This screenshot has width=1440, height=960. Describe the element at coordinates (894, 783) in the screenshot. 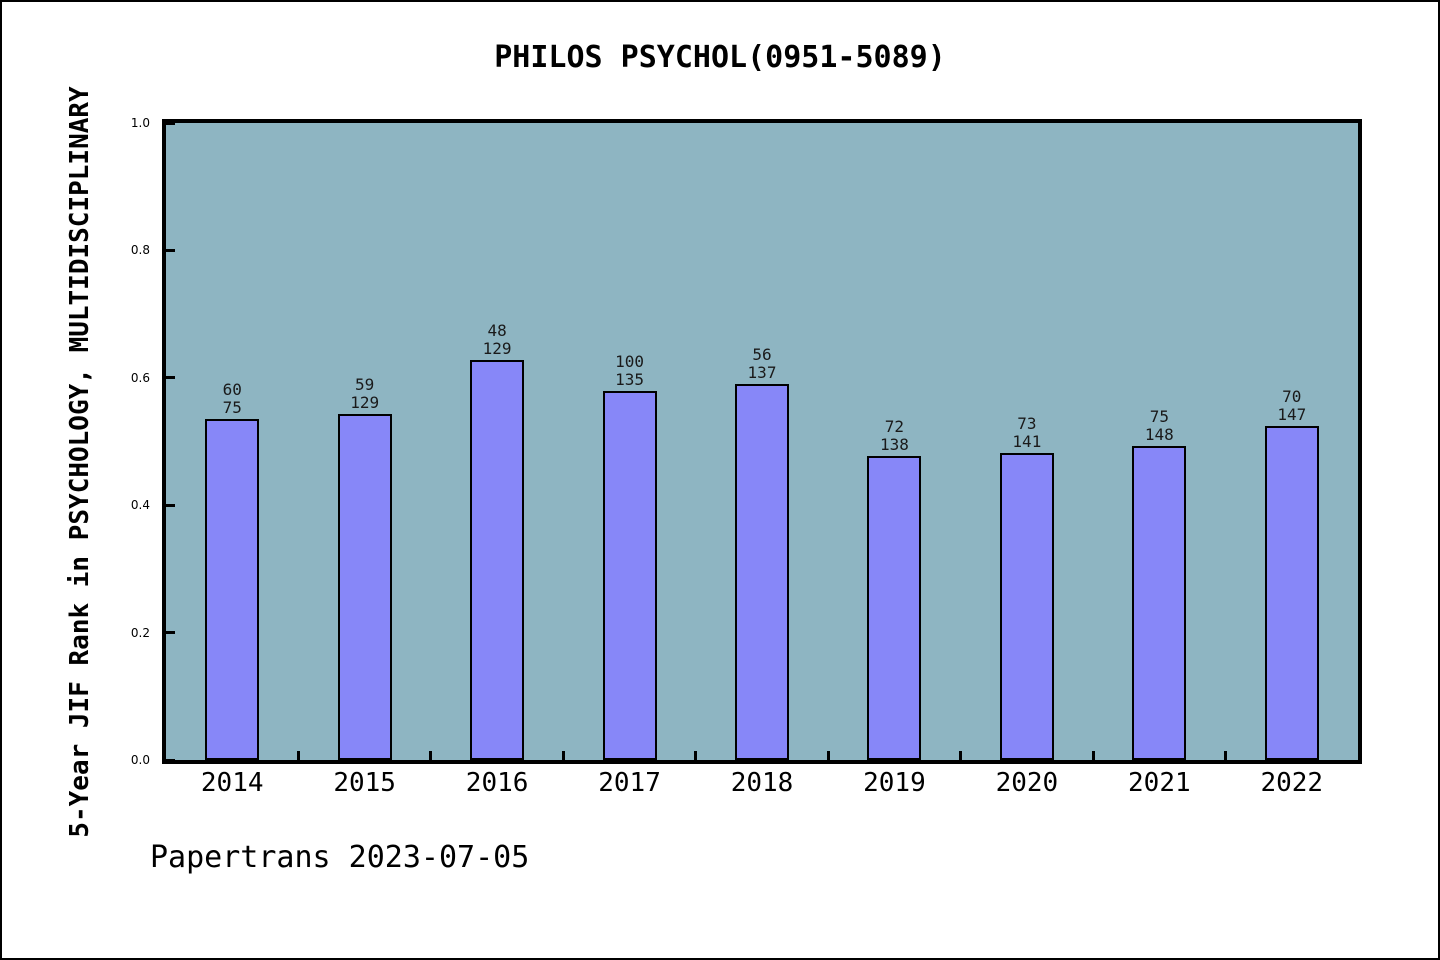

I see `x-tick-label: 2019` at that location.